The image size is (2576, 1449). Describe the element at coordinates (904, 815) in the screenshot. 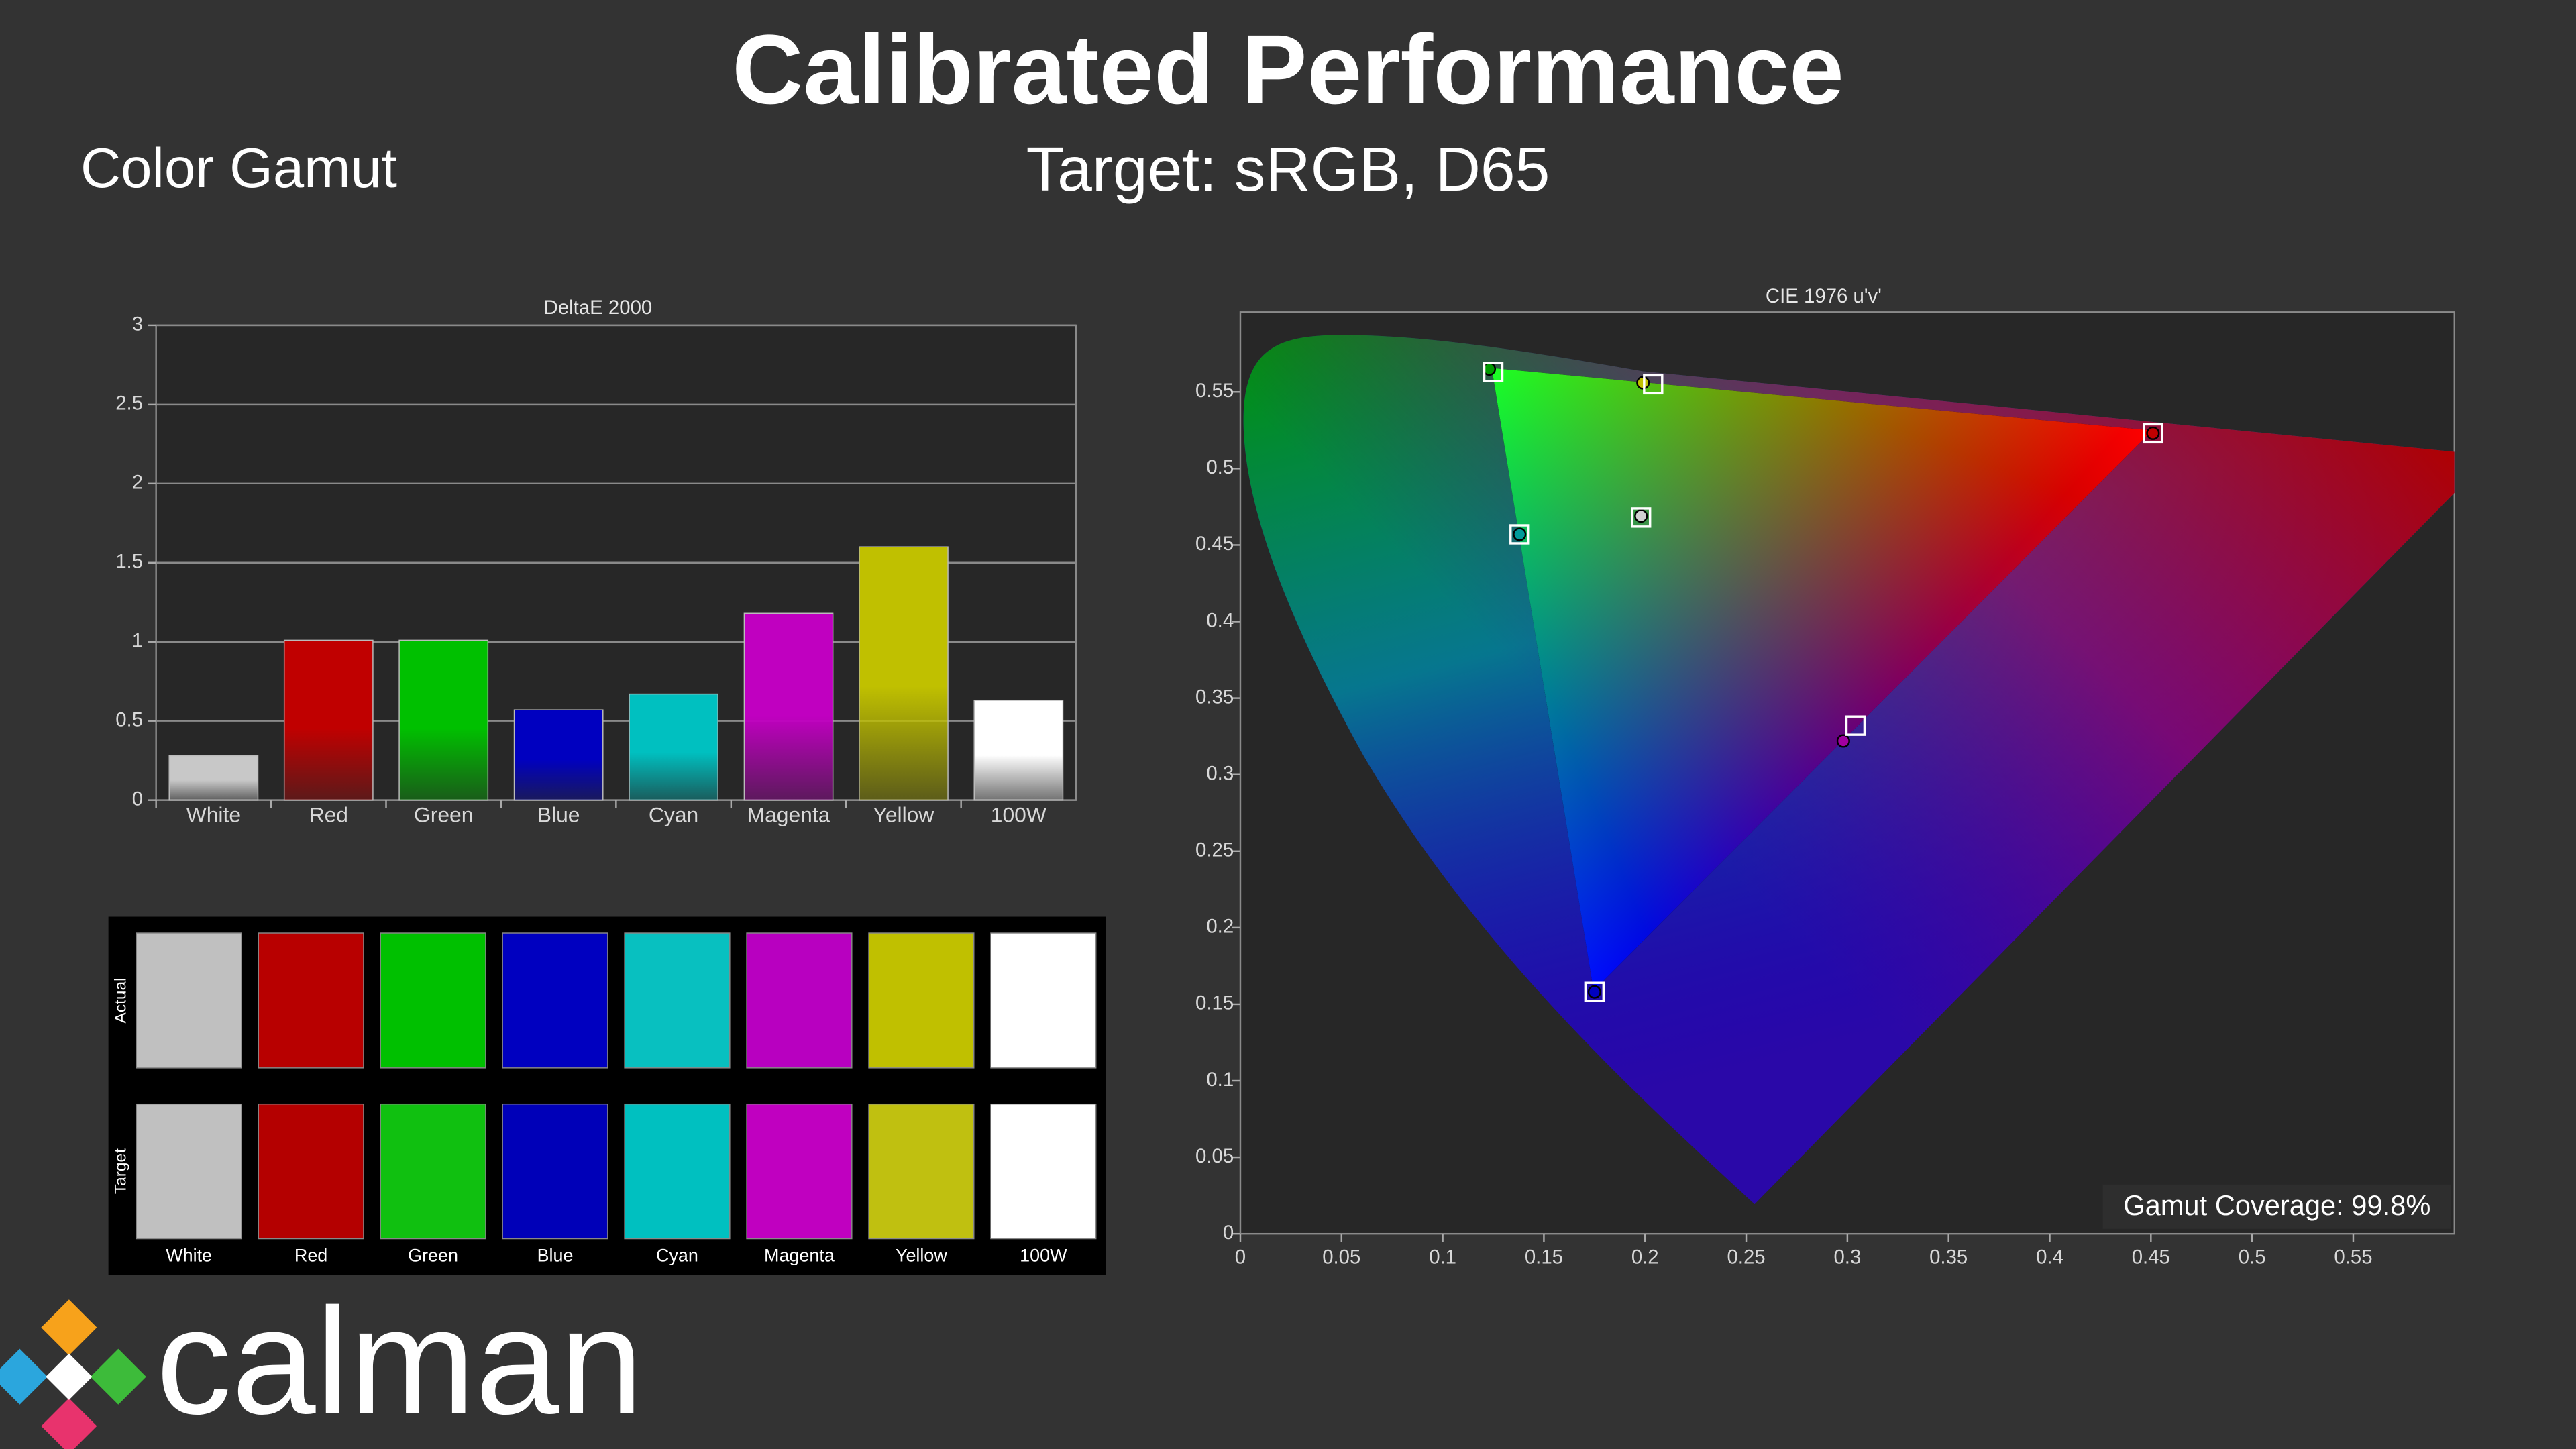

I see `x-tick-label: Yellow` at that location.